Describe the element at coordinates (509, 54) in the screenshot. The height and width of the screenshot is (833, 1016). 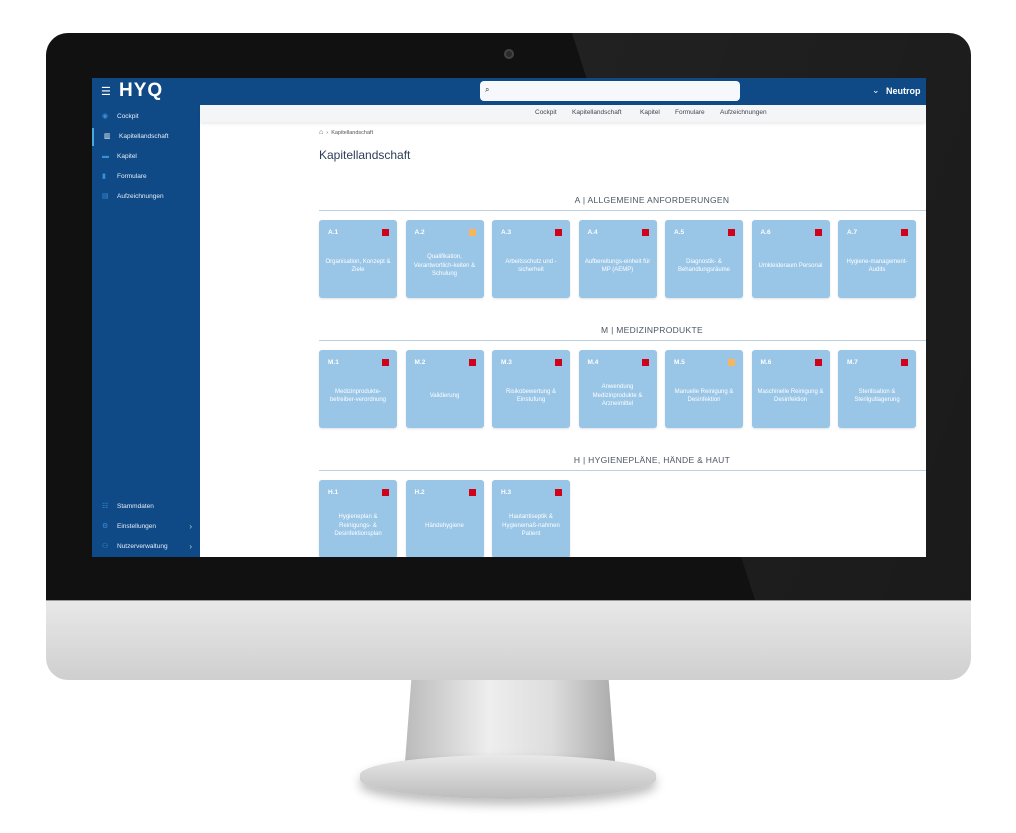
I see `webcam` at that location.